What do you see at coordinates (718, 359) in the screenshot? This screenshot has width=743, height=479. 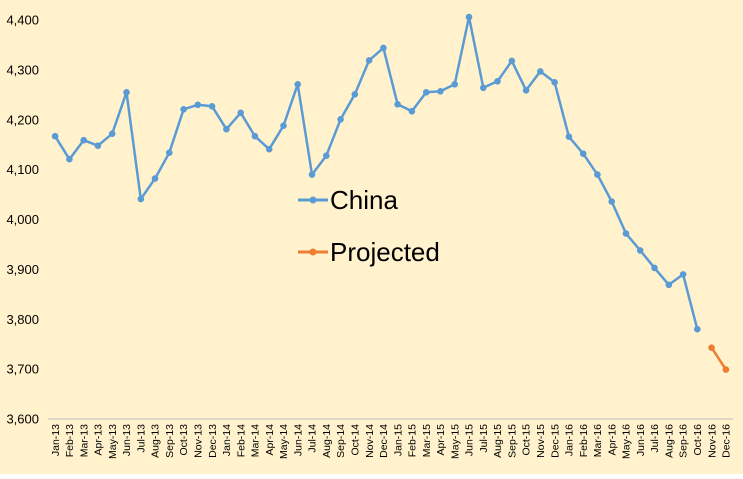 I see `series-line-projected` at bounding box center [718, 359].